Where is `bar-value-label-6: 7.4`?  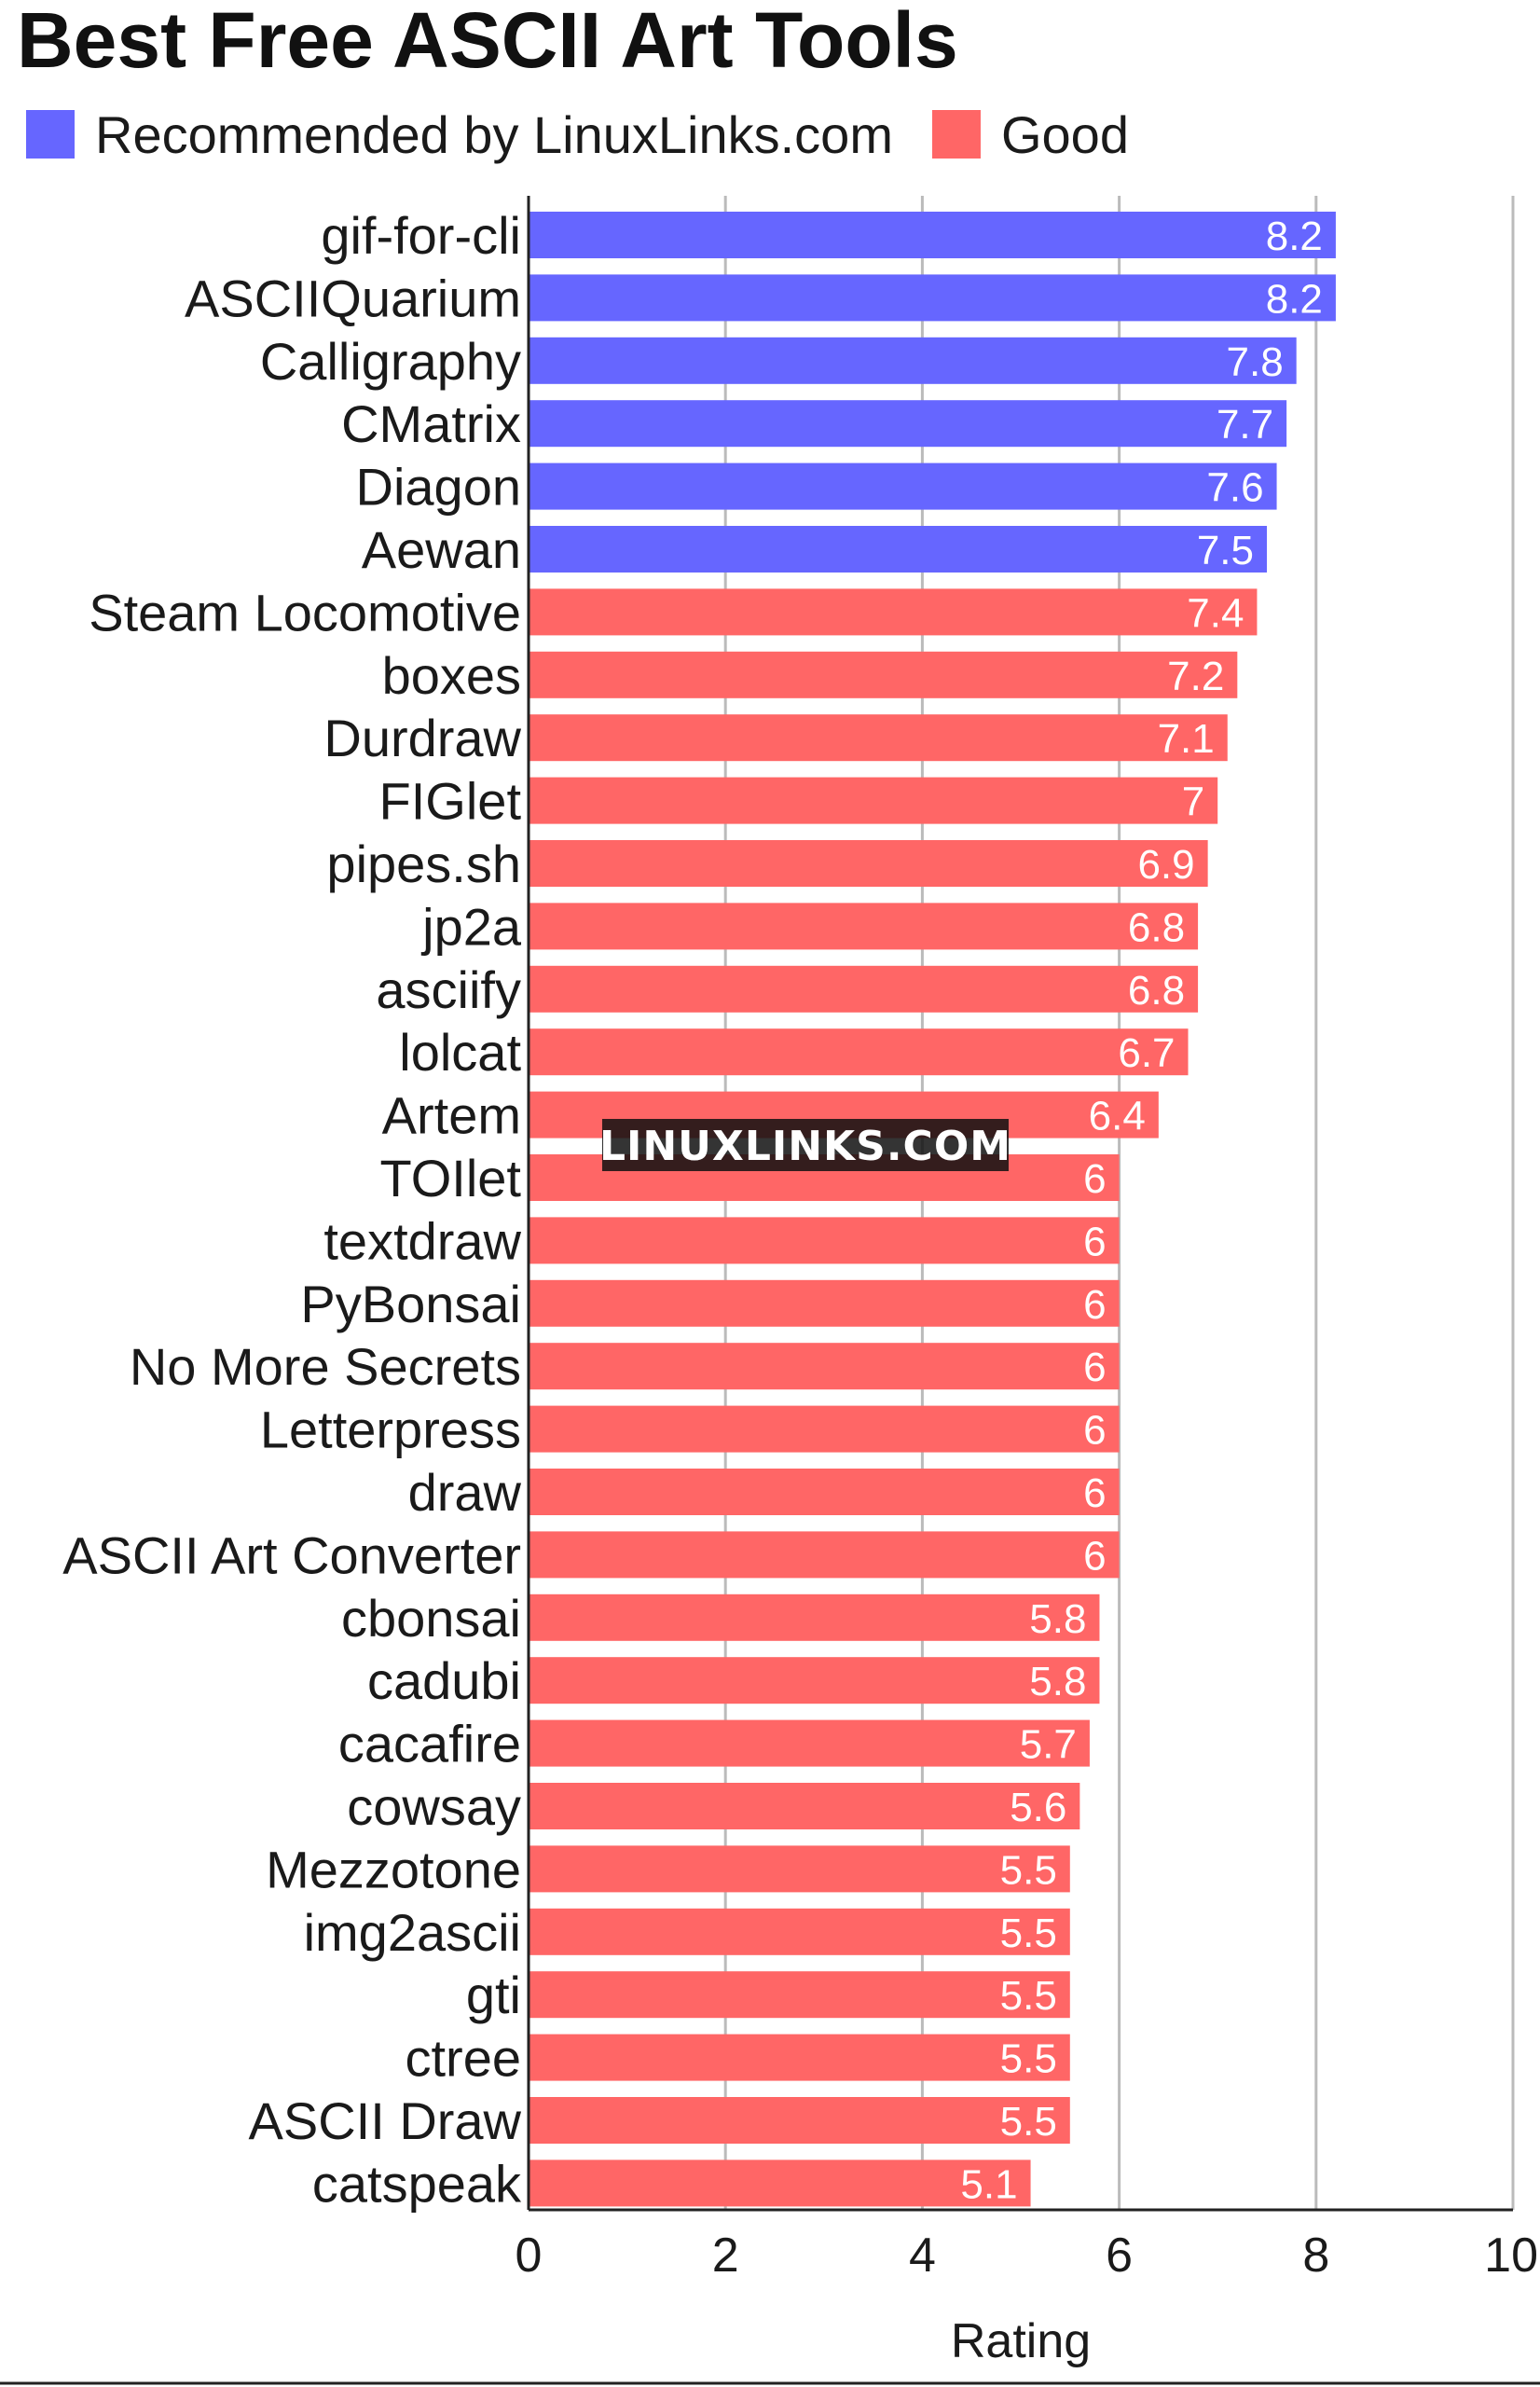 bar-value-label-6: 7.4 is located at coordinates (1215, 613).